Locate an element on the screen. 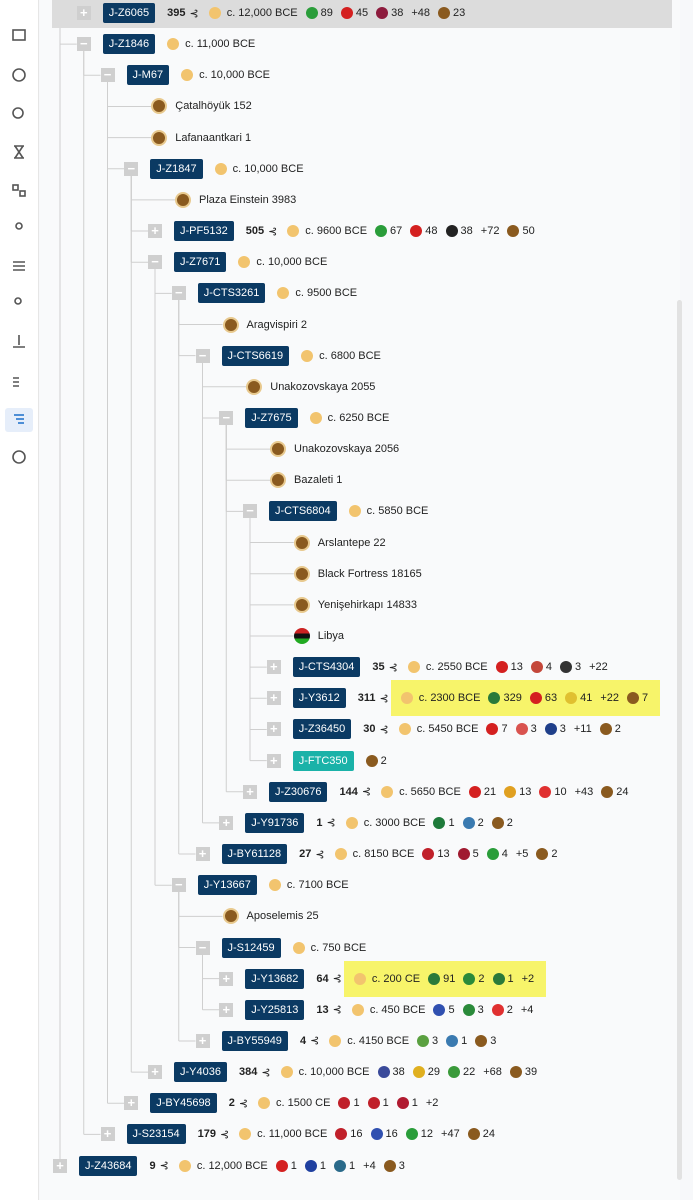 The image size is (693, 1200). node-row: − J-S12459 c. 750 BCE is located at coordinates (280, 948).